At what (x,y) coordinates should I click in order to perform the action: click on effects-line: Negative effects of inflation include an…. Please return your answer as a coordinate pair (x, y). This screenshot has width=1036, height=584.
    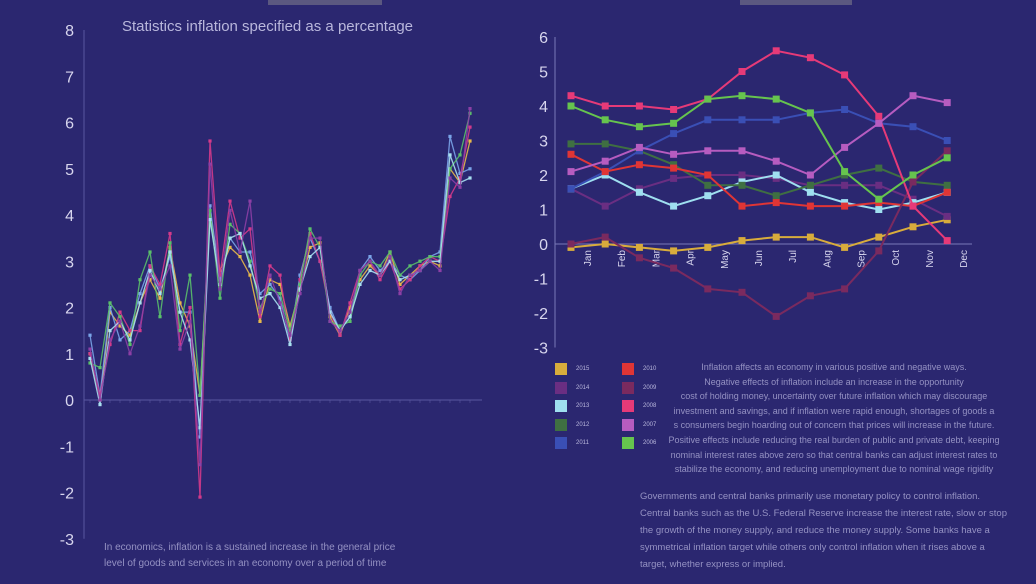
    Looking at the image, I should click on (834, 381).